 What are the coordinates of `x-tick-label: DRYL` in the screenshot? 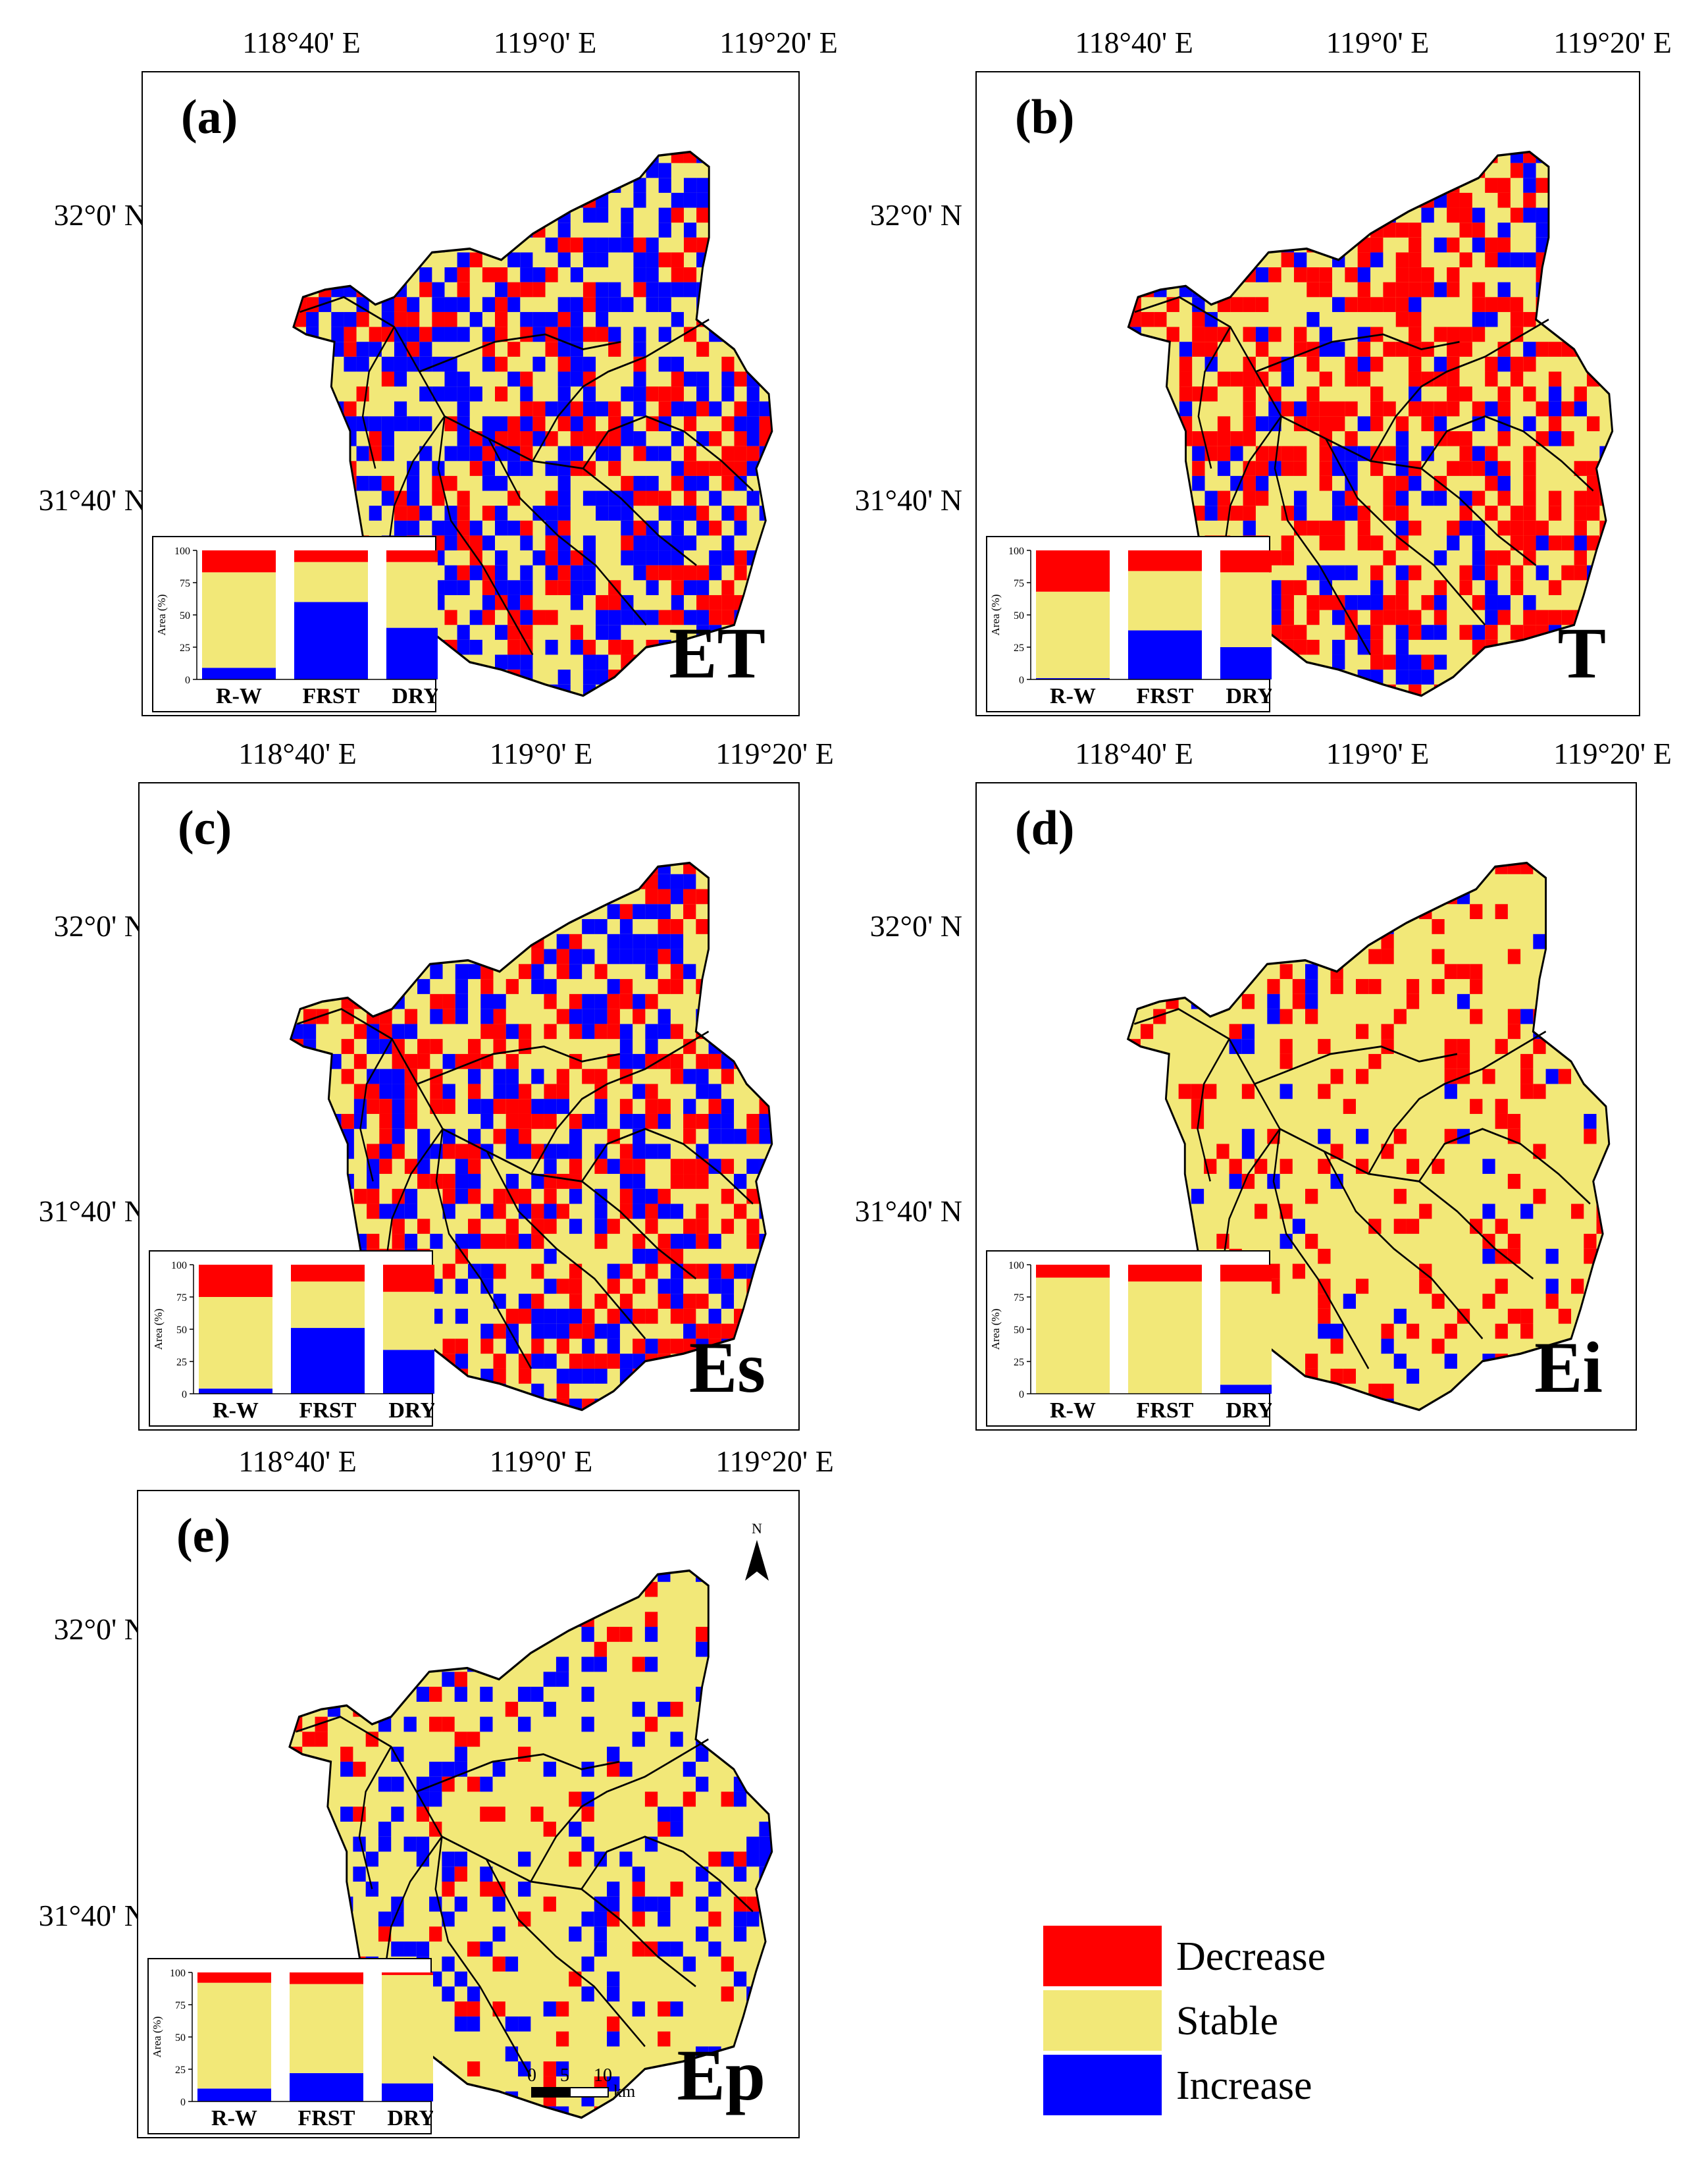 It's located at (1249, 696).